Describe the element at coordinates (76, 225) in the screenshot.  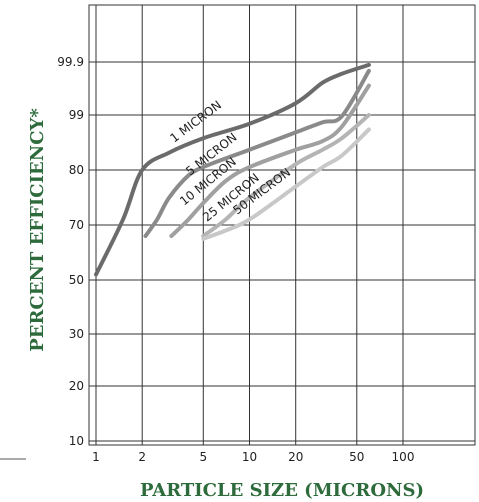
I see `y-tick-label: 70` at that location.